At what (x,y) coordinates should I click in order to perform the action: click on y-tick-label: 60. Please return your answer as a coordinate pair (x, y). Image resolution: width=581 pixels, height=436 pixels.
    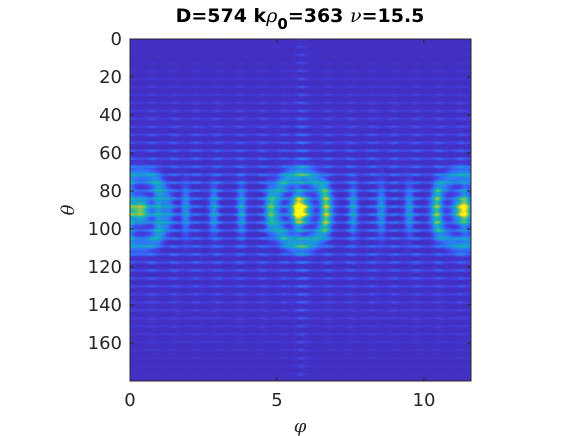
    Looking at the image, I should click on (110, 153).